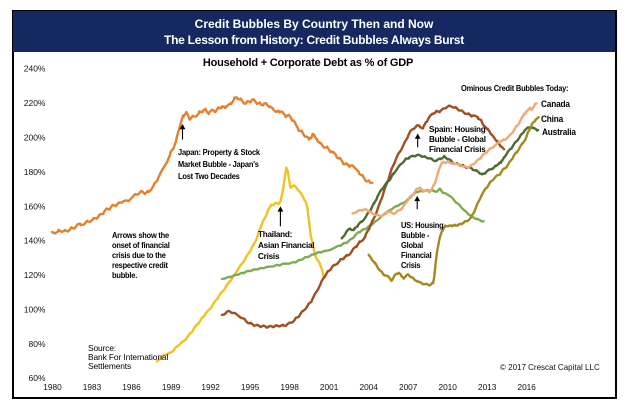  What do you see at coordinates (408, 387) in the screenshot?
I see `svg-text: 2007` at bounding box center [408, 387].